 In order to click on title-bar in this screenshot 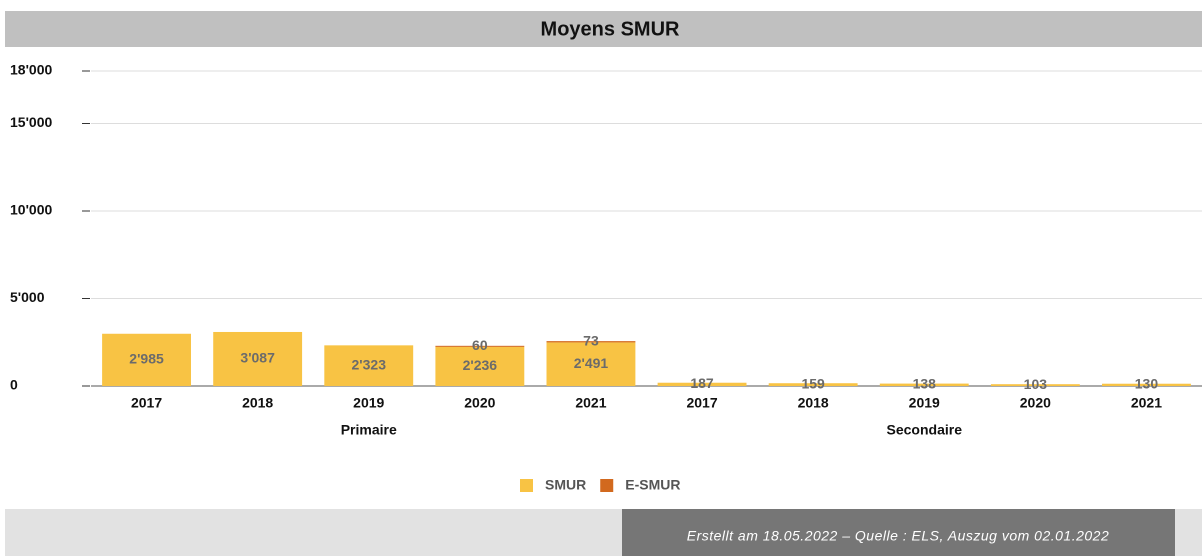, I will do `click(603, 29)`.